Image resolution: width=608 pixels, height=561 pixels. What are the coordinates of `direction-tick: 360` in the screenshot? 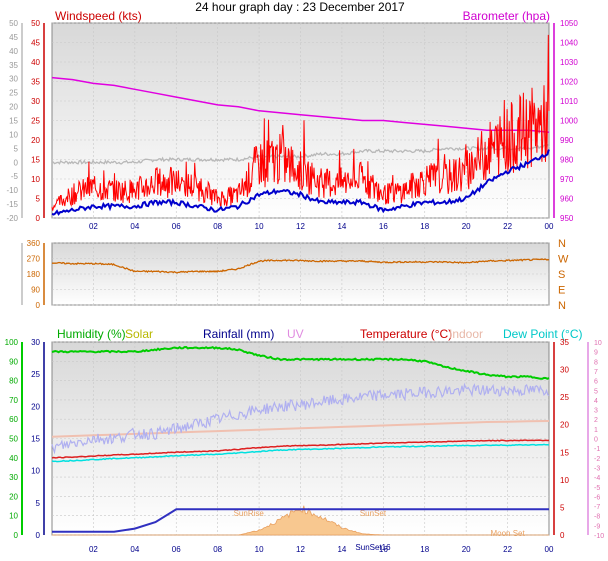 It's located at (34, 243).